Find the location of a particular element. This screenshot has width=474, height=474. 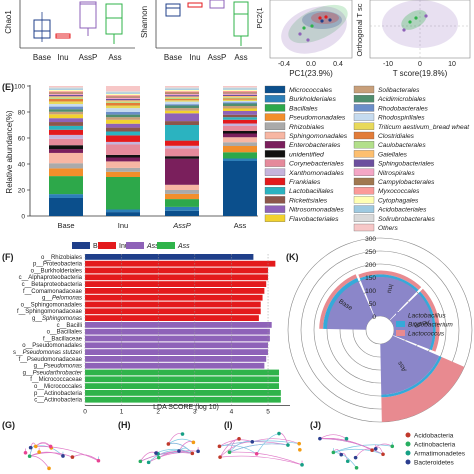

legend-label: Sphingobacteriales is located at coordinates (406, 164).